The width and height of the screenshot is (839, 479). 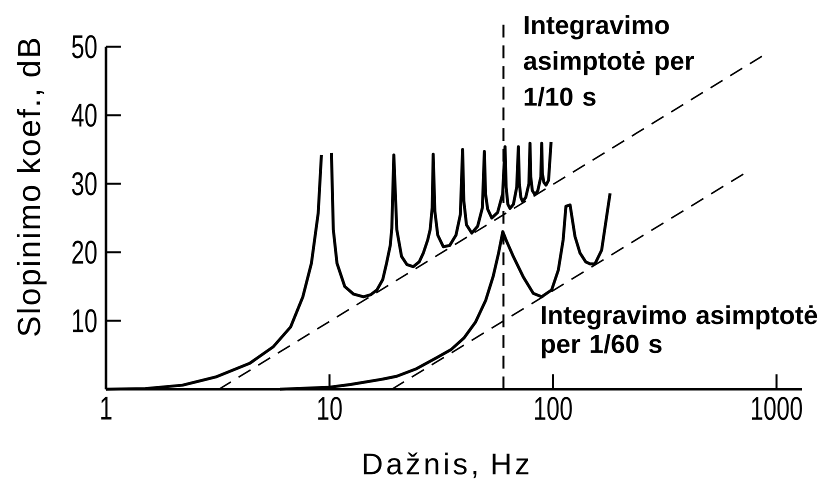 What do you see at coordinates (777, 408) in the screenshot?
I see `x-tick-label: 1000` at bounding box center [777, 408].